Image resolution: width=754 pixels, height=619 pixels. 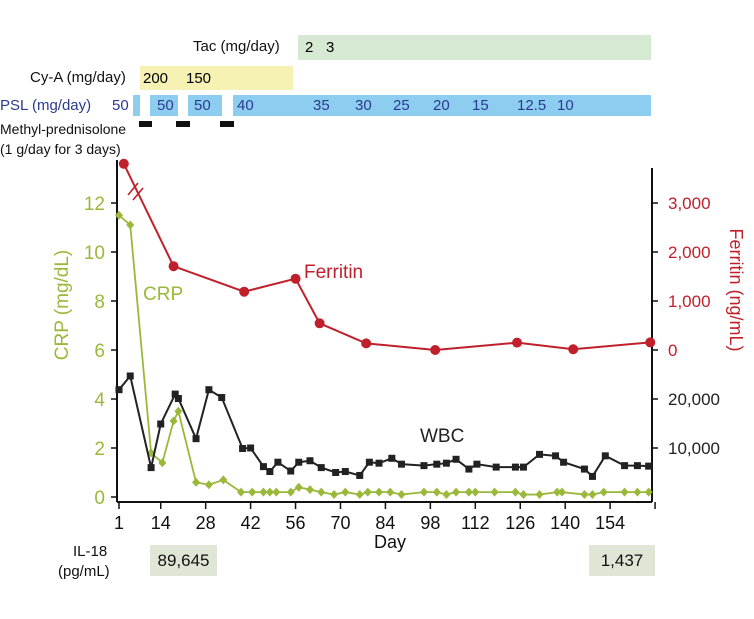 I want to click on crp-tick-label: 12, so click(x=94, y=204).